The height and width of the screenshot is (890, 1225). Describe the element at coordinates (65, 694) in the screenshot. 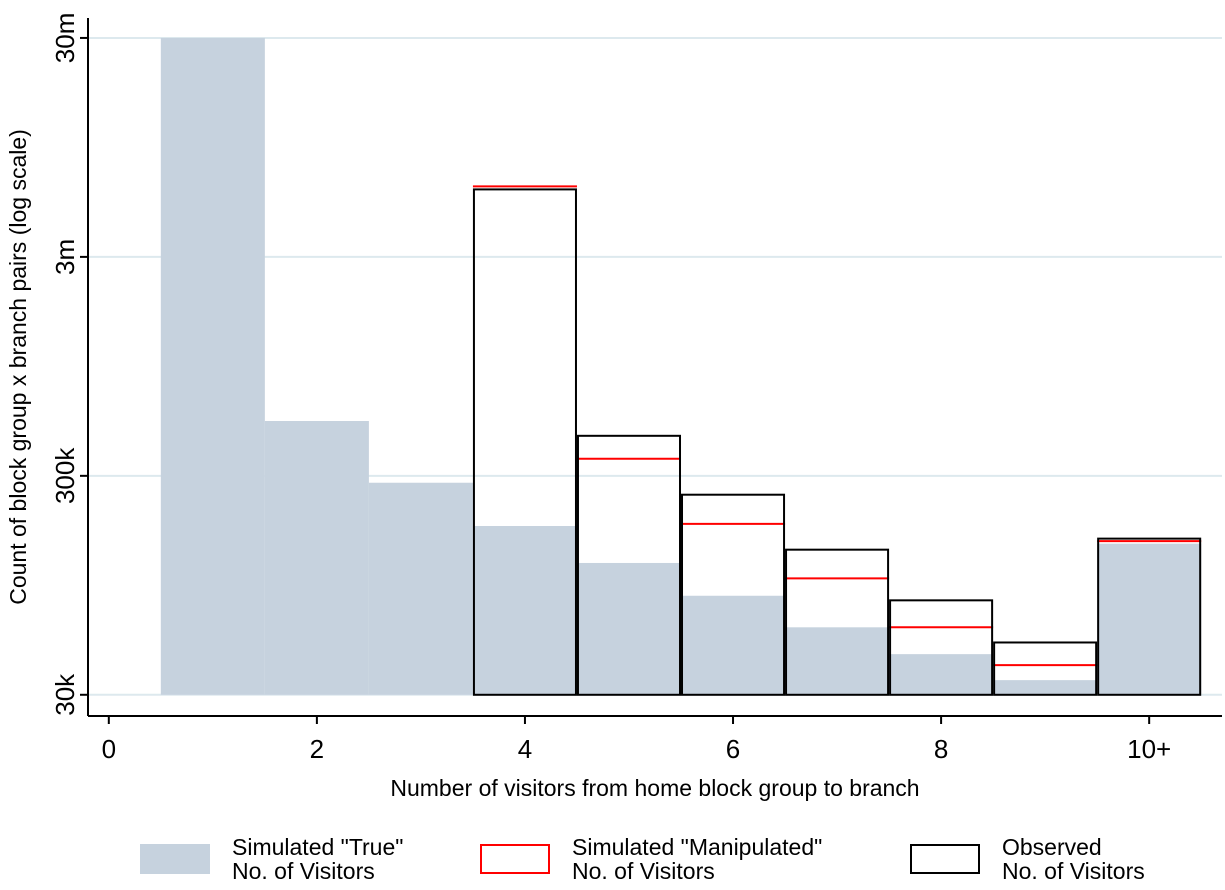

I see `y-tick-label: 30k` at that location.